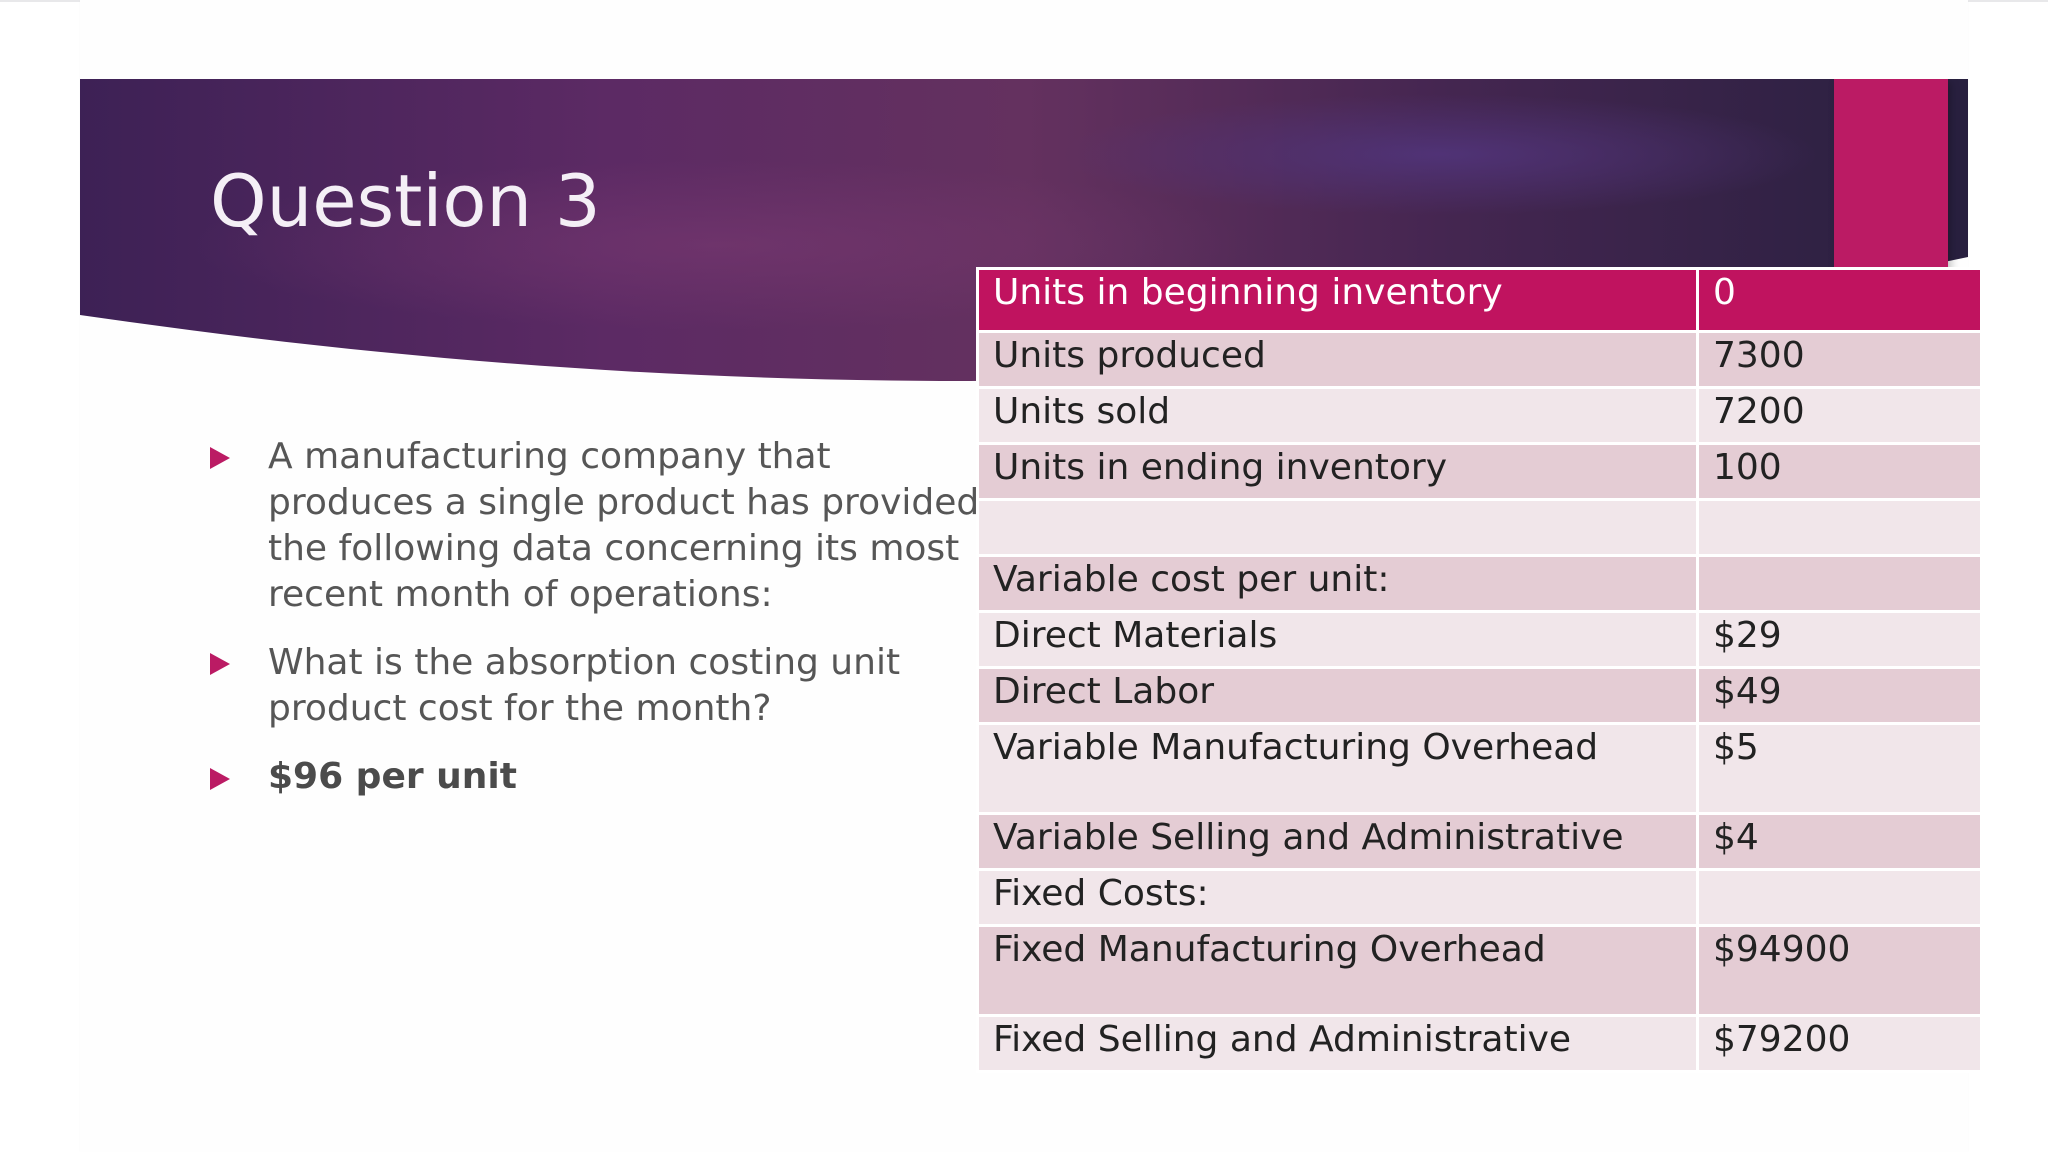 This screenshot has width=2048, height=1152. What do you see at coordinates (405, 201) in the screenshot?
I see `slide-title: Question 3` at bounding box center [405, 201].